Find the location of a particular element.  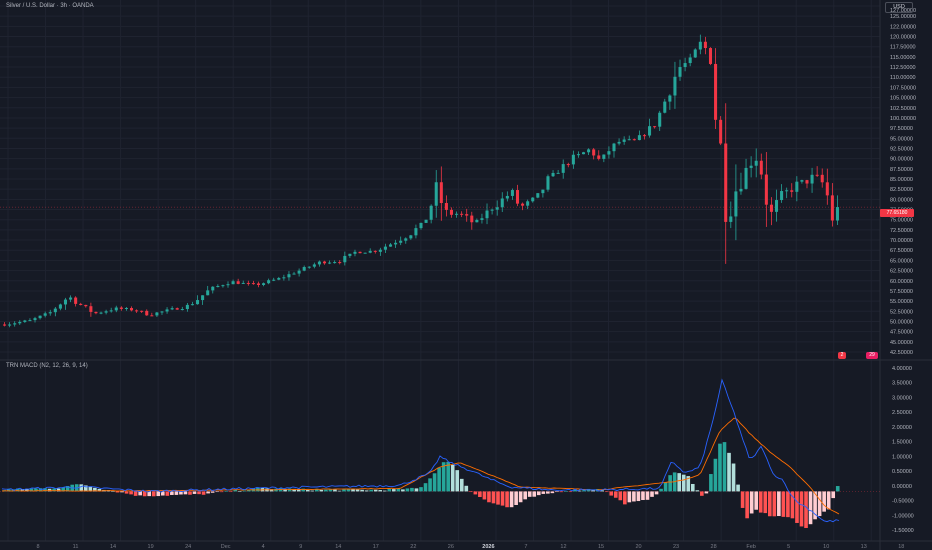

flag-badge-left: 2 is located at coordinates (842, 355).